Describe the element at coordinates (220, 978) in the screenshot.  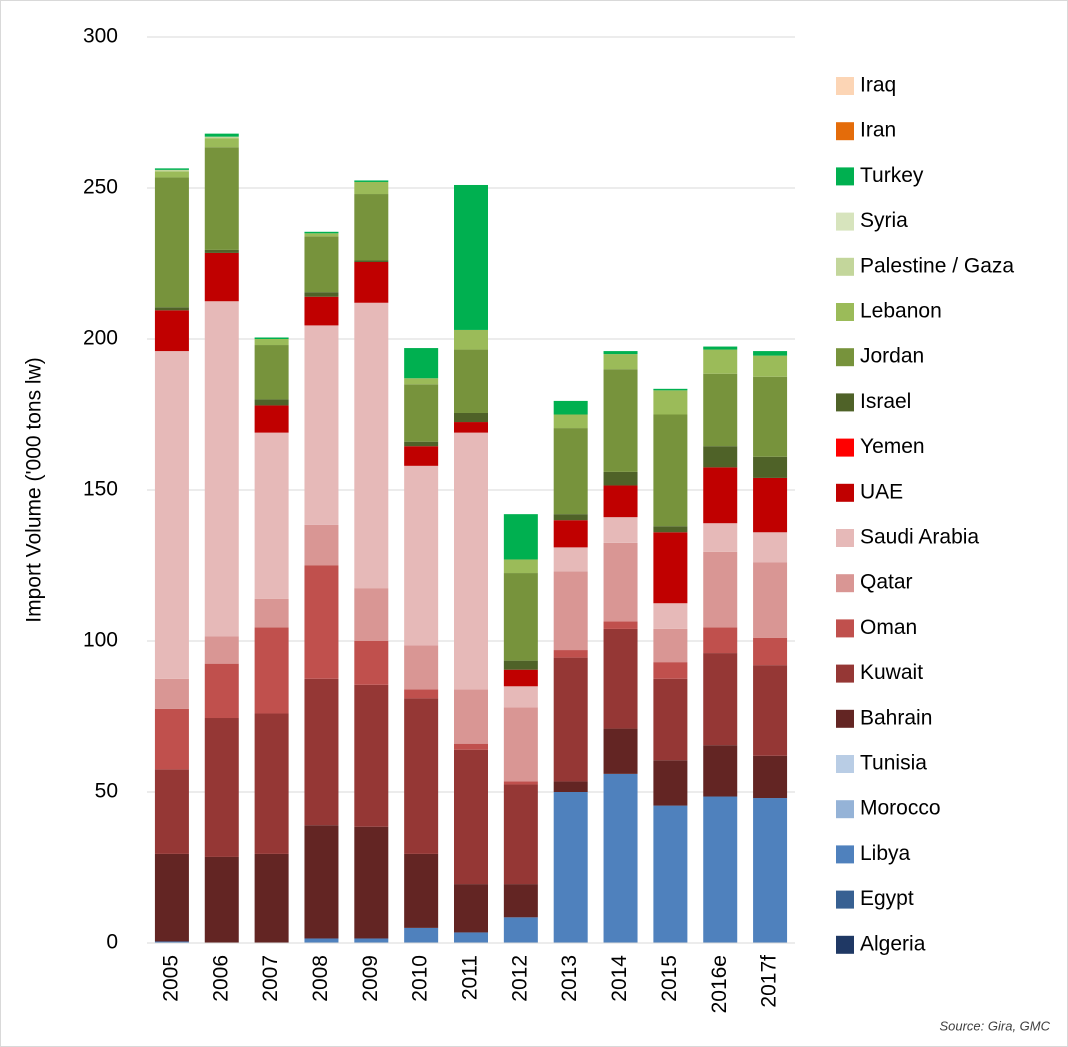
I see `x-tick-label: 2006` at that location.